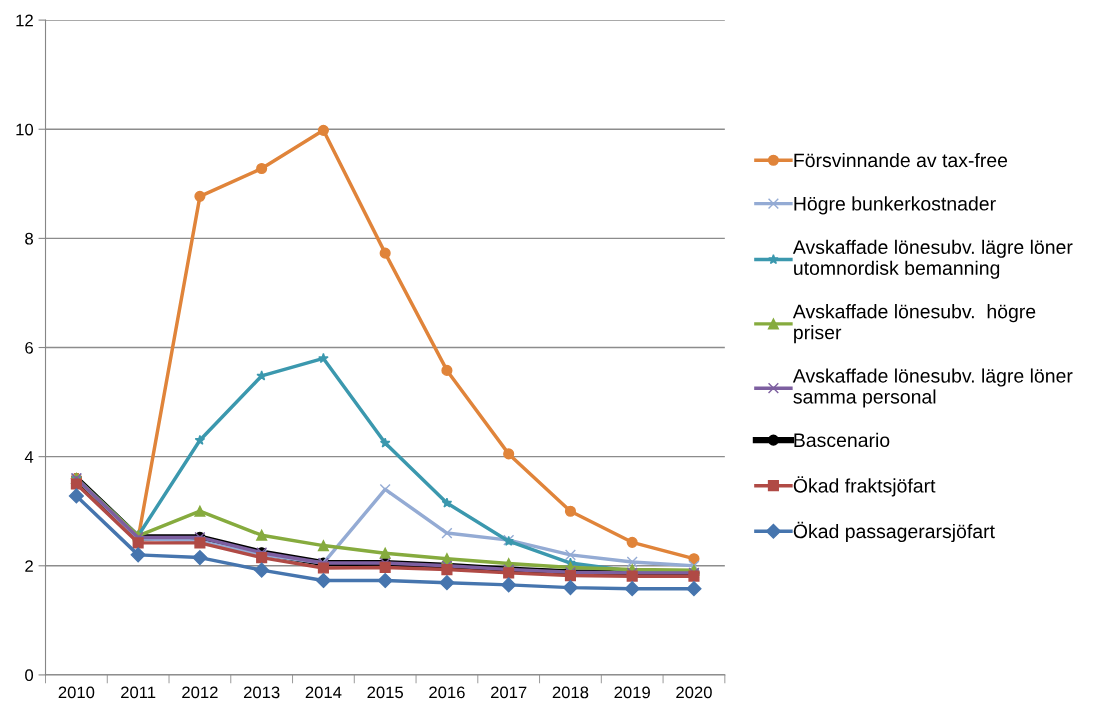 This screenshot has height=718, width=1110. What do you see at coordinates (894, 532) in the screenshot?
I see `legend-label: Ökad passagerarsjöfart` at bounding box center [894, 532].